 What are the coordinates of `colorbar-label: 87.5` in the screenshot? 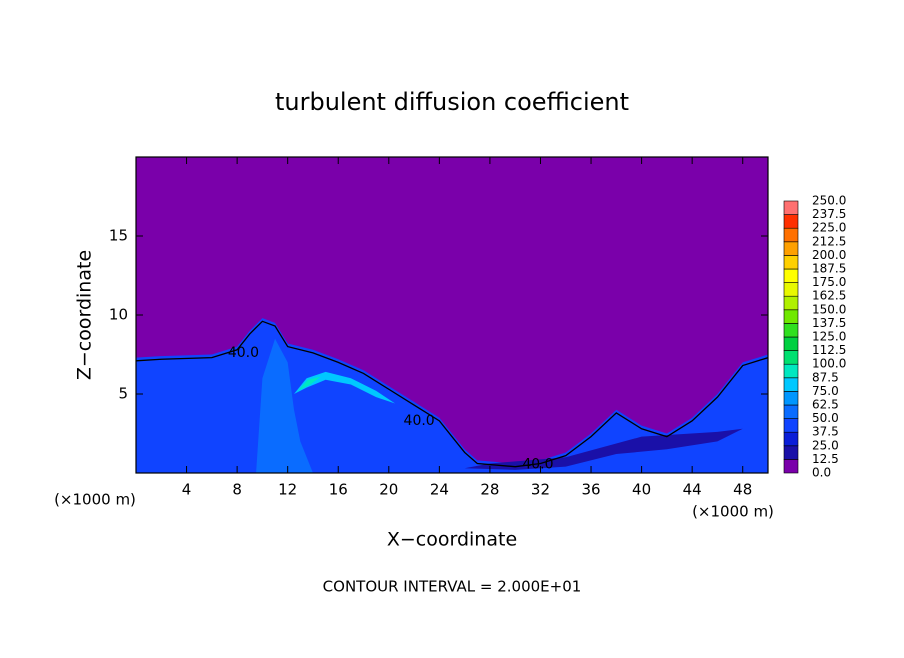 It's located at (825, 377).